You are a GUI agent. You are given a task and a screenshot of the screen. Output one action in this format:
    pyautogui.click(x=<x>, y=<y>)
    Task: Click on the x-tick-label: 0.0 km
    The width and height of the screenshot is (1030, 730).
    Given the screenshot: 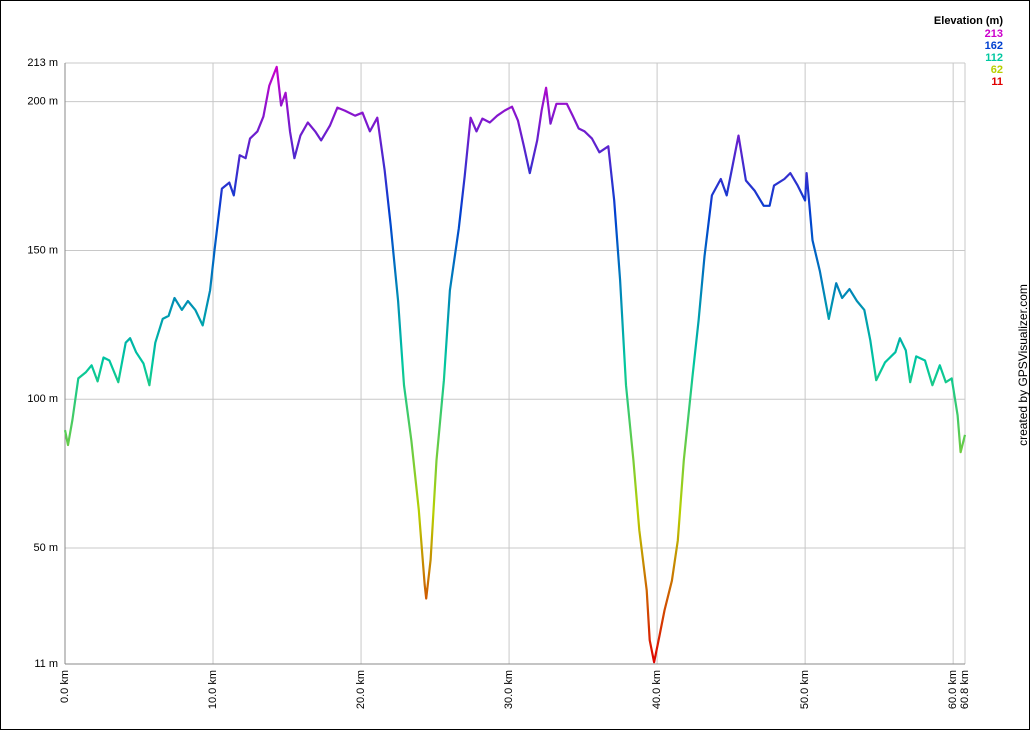 What is the action you would take?
    pyautogui.click(x=65, y=686)
    